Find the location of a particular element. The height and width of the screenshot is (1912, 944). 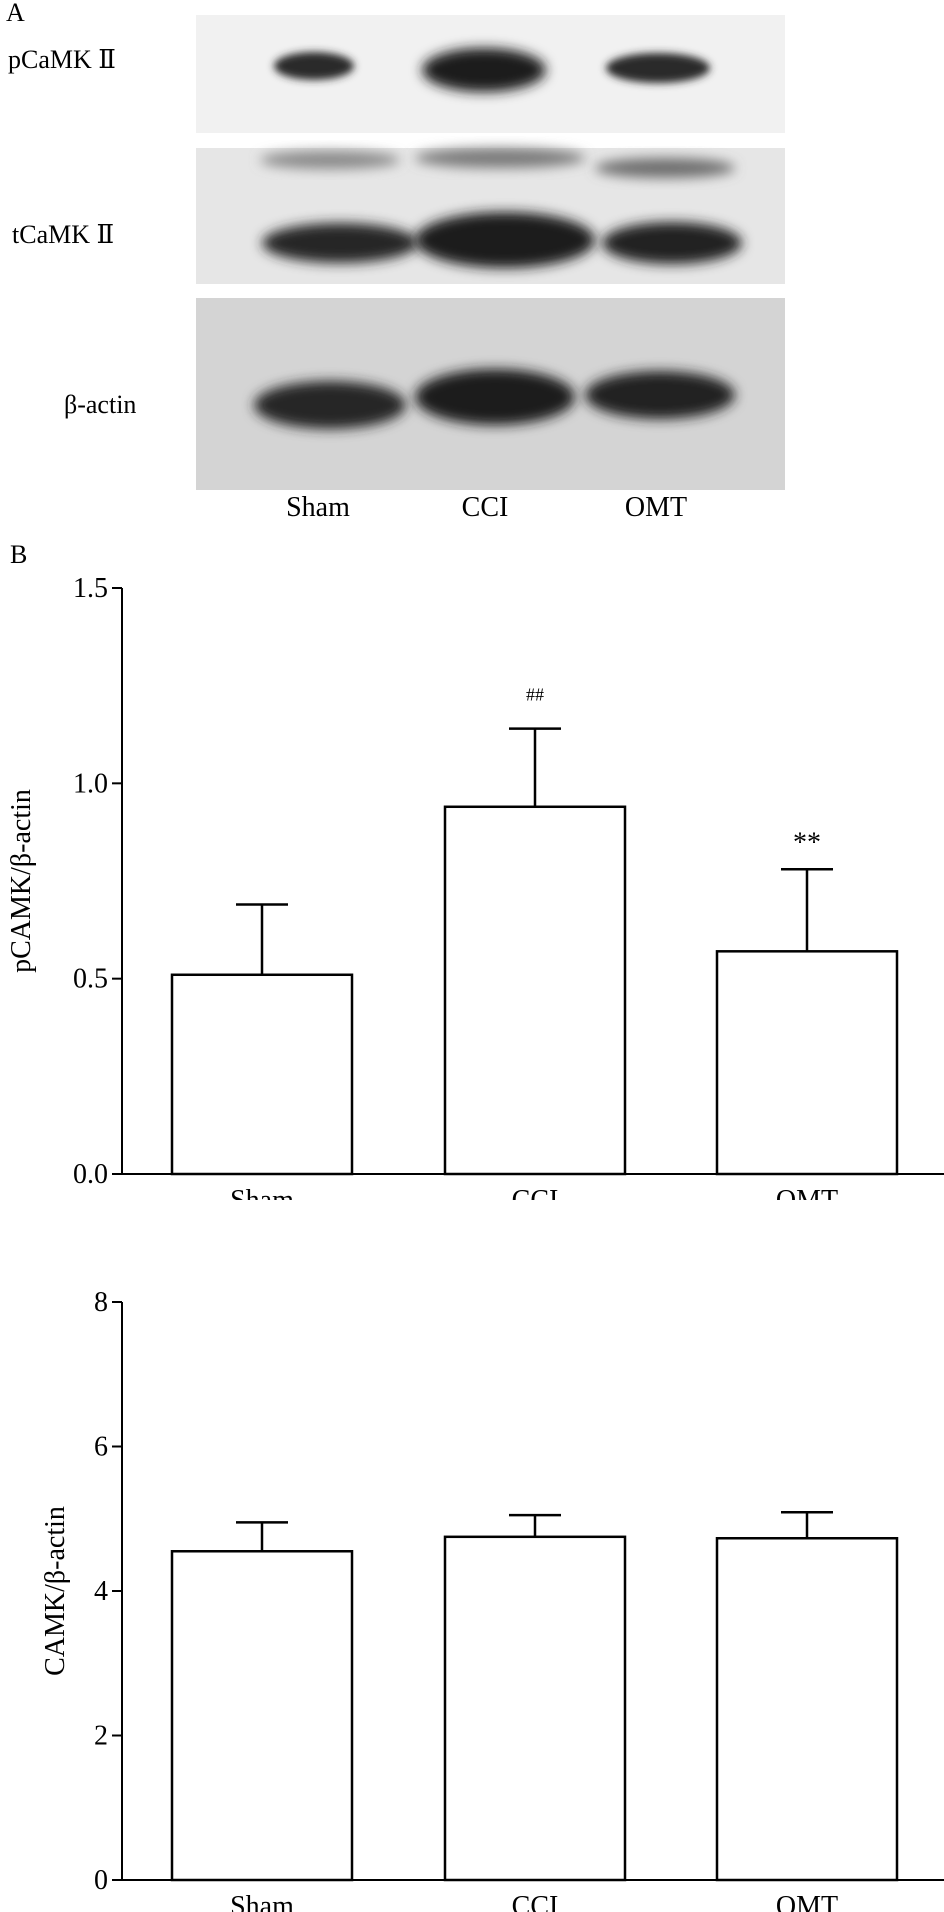

band-actin-omt is located at coordinates (660, 395).